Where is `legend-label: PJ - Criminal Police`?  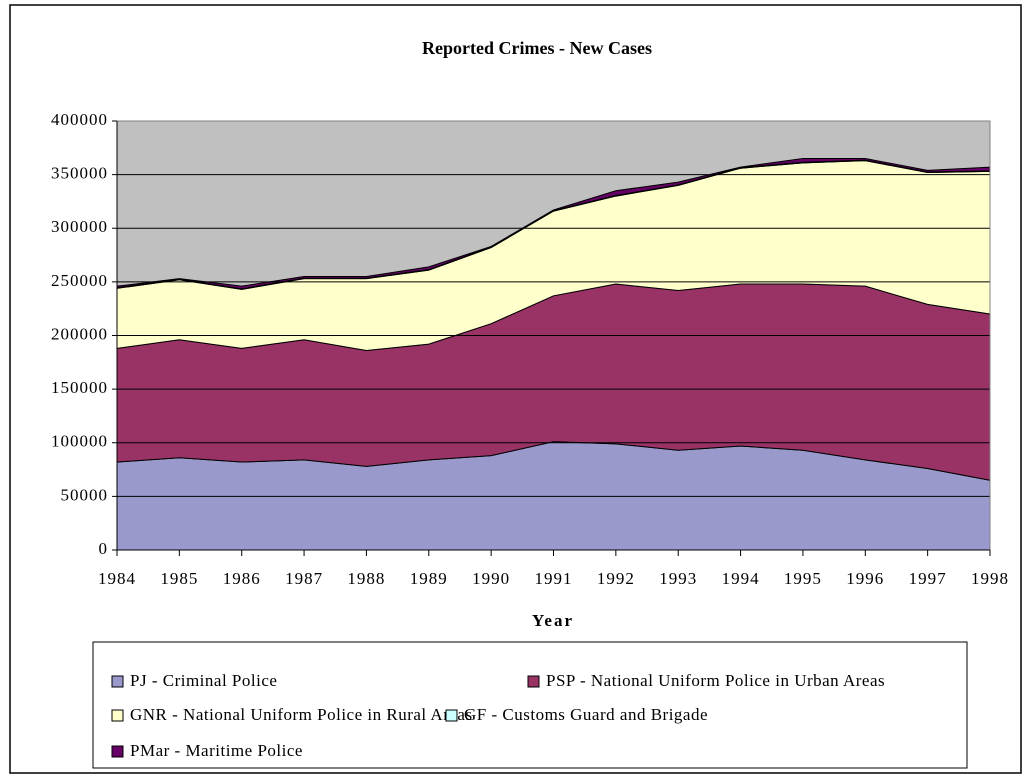
legend-label: PJ - Criminal Police is located at coordinates (203, 680).